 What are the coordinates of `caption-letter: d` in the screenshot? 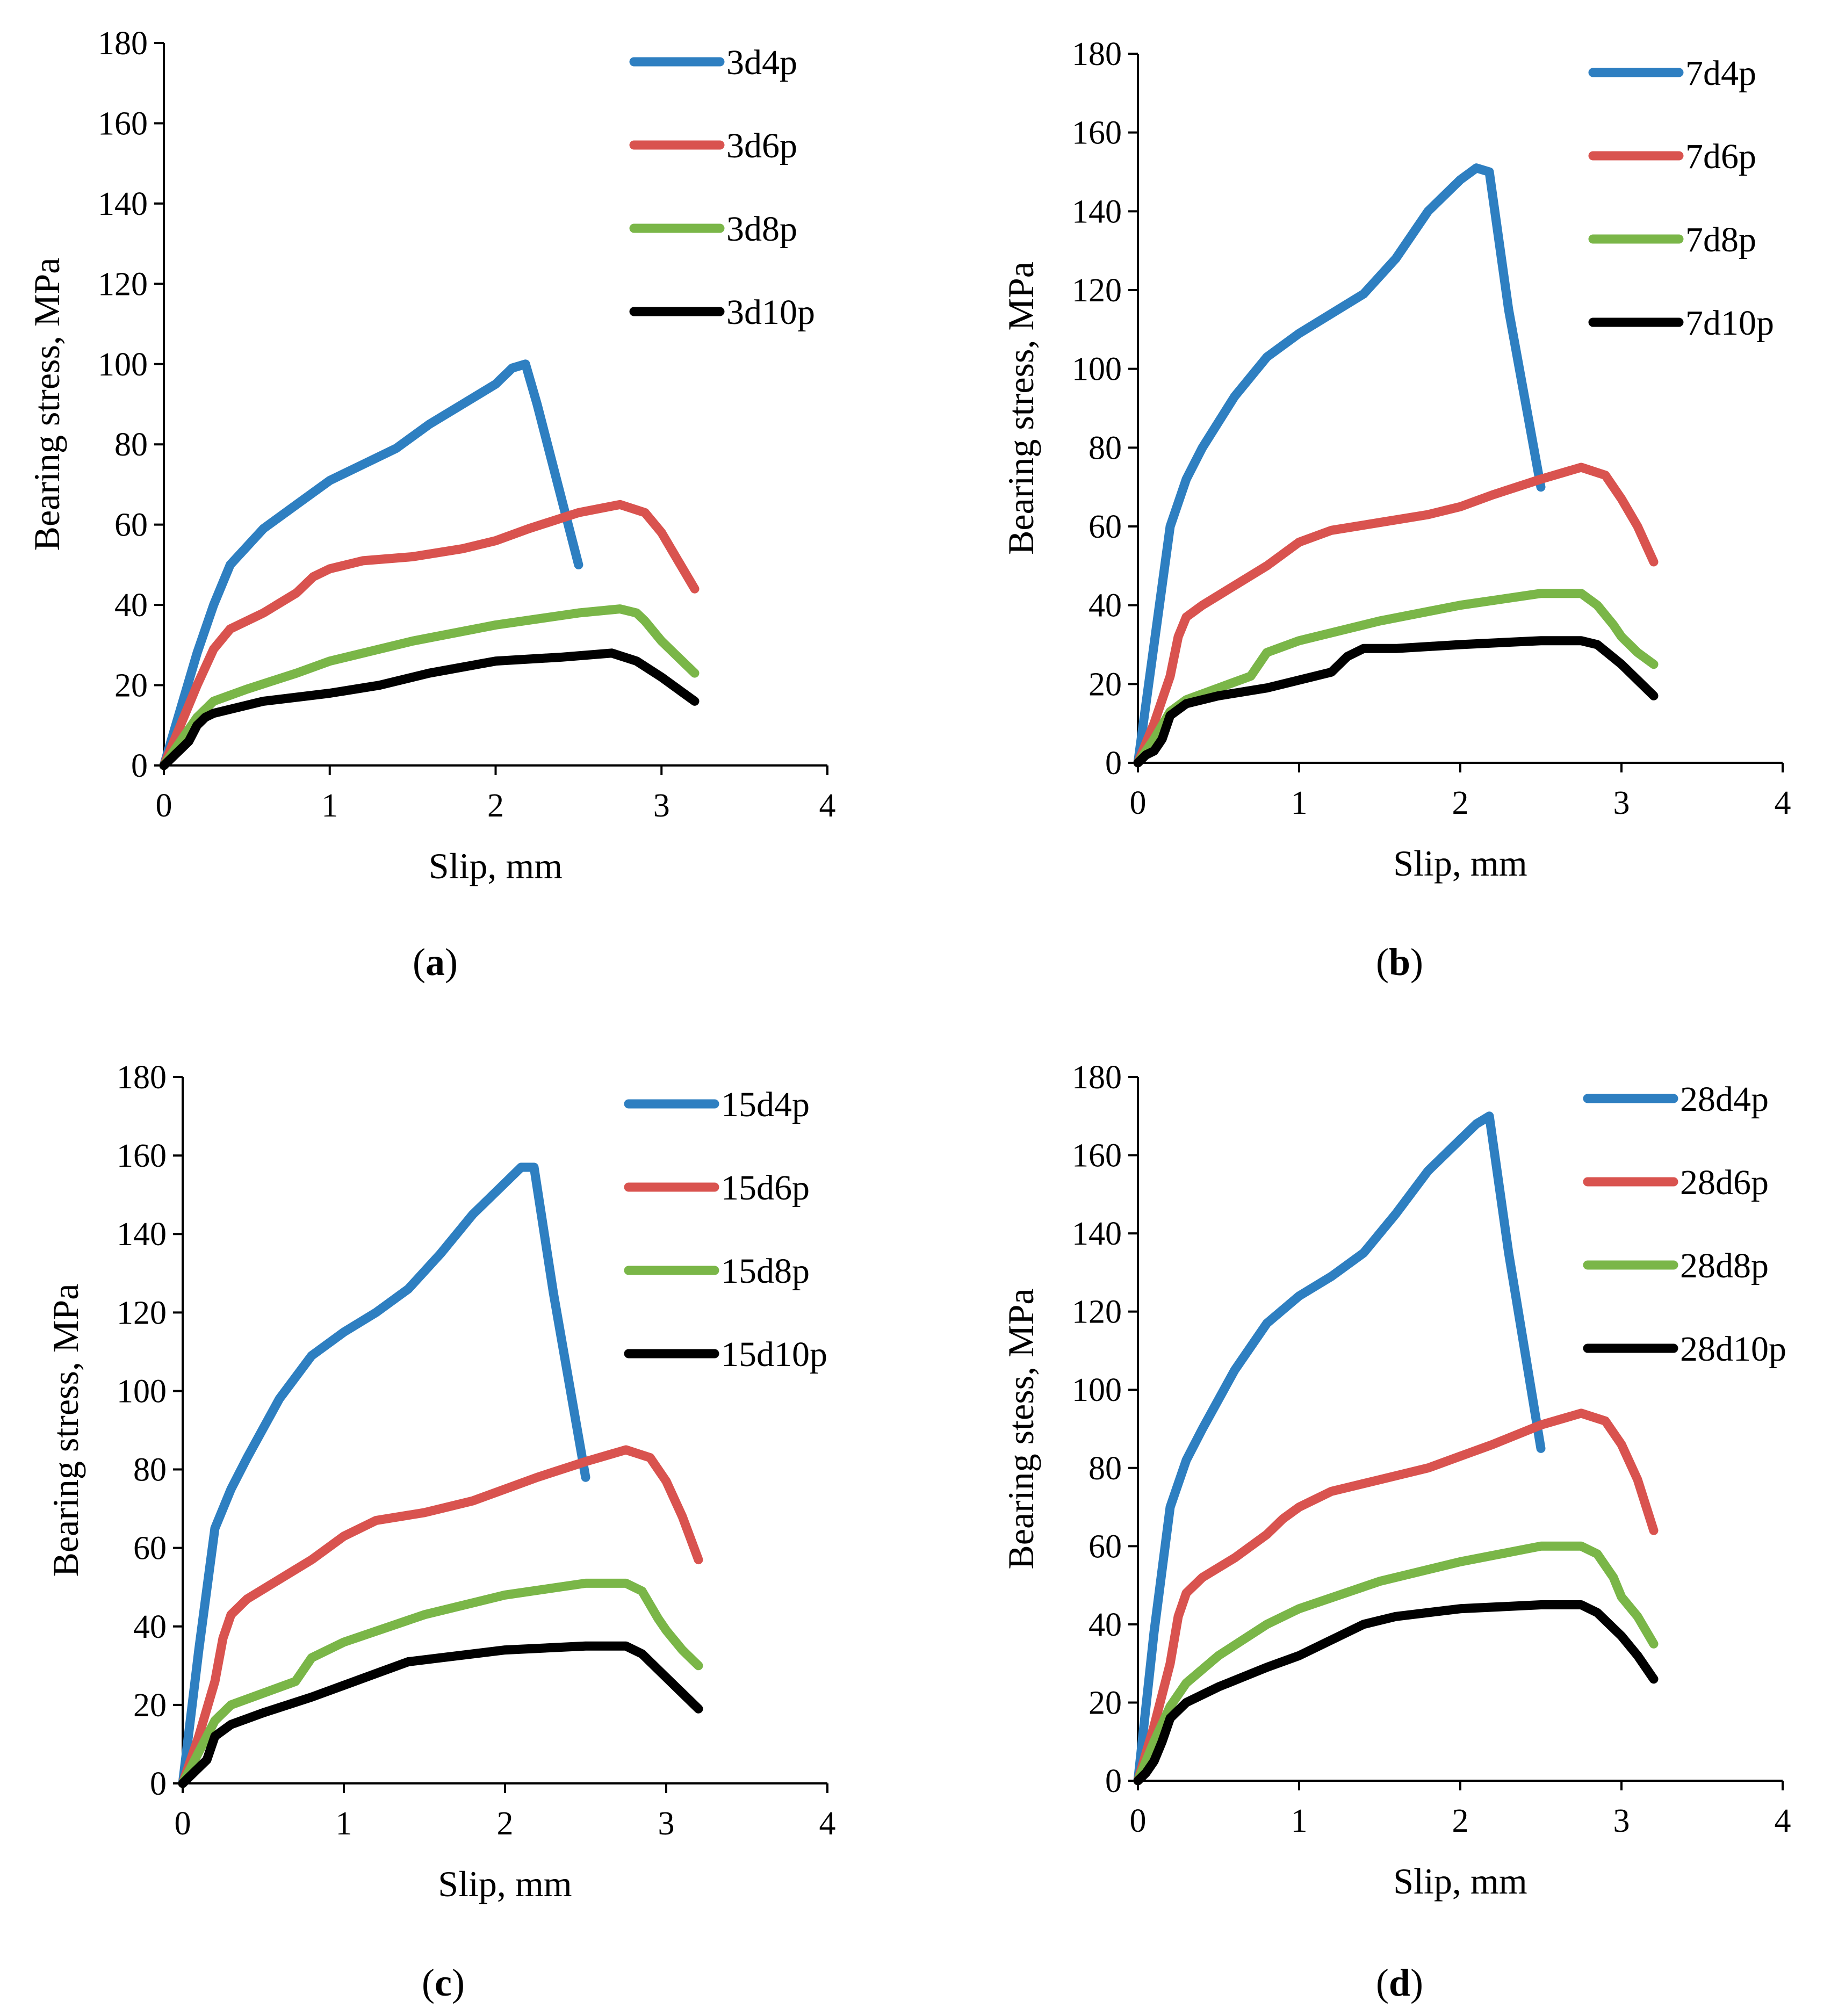 It's located at (1400, 1982).